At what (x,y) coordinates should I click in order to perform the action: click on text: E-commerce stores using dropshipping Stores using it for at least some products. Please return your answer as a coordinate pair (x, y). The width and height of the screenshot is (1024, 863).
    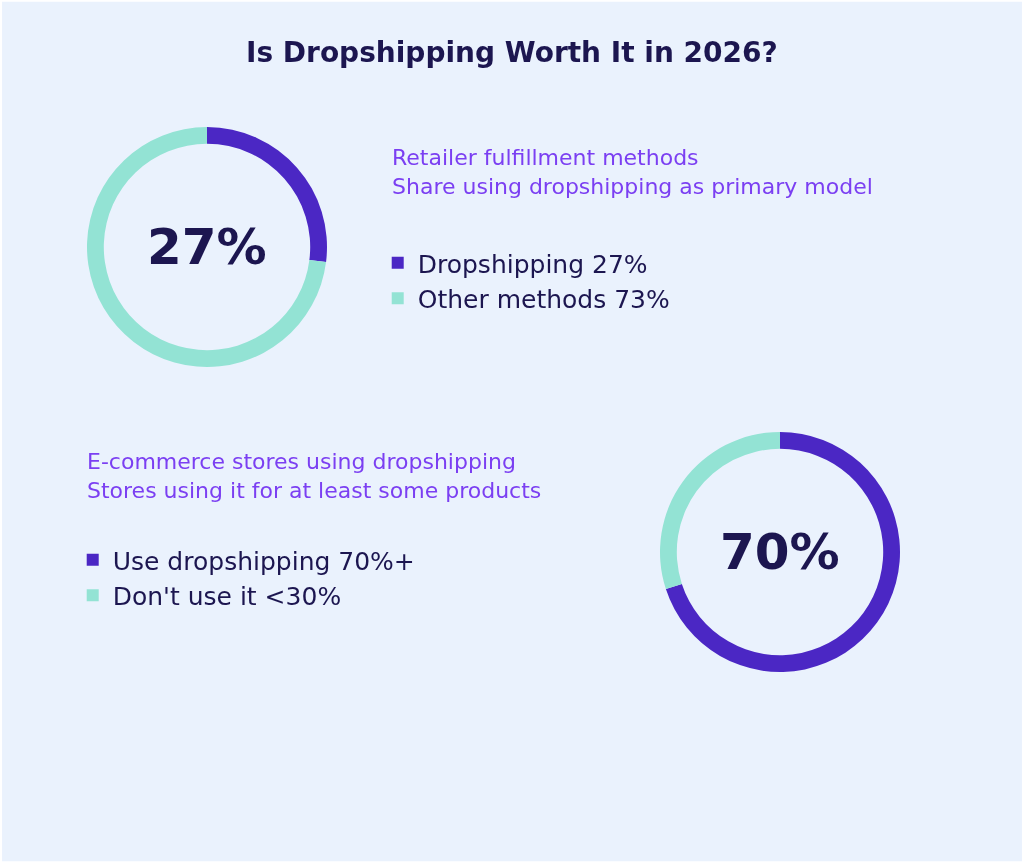
    Looking at the image, I should click on (314, 476).